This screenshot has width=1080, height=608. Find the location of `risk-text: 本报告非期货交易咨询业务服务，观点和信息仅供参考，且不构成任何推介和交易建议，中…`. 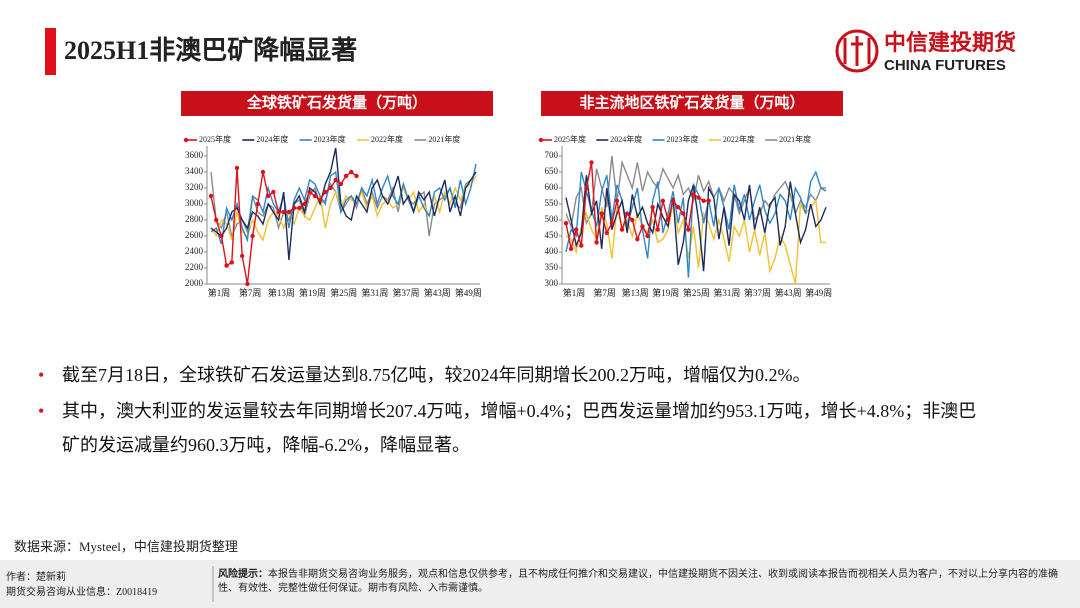

risk-text: 本报告非期货交易咨询业务服务，观点和信息仅供参考，且不构成任何推介和交易建议，中… is located at coordinates (638, 581).